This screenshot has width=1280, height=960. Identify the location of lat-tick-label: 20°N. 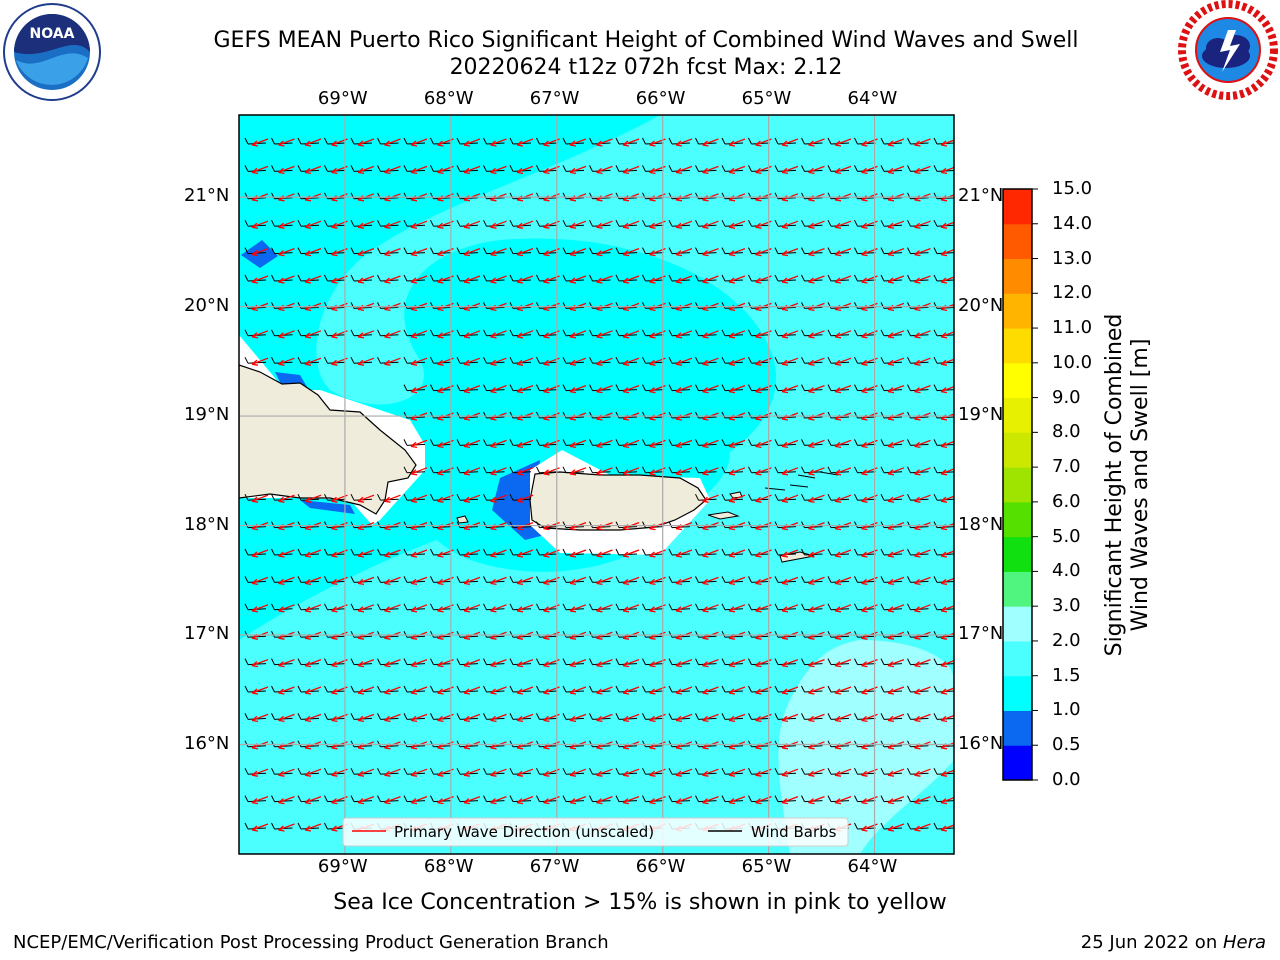
(981, 305).